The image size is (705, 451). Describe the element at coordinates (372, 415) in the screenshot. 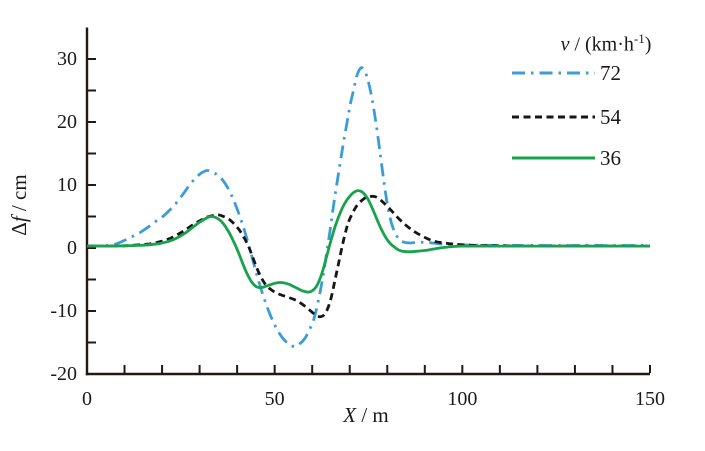

I see `x-axis-title-unit: / m` at that location.